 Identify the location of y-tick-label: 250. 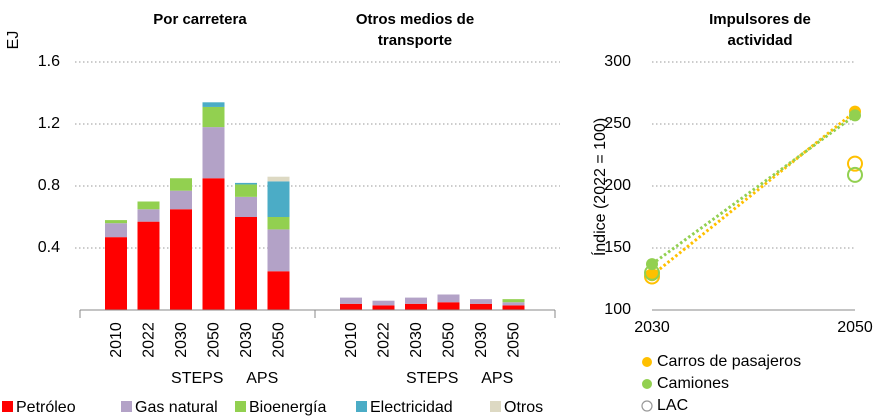
(617, 123).